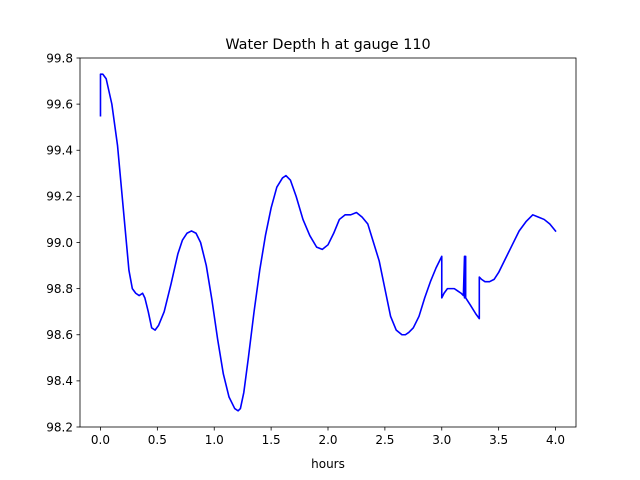 The height and width of the screenshot is (480, 640). I want to click on x-tick-label: 2.5, so click(384, 440).